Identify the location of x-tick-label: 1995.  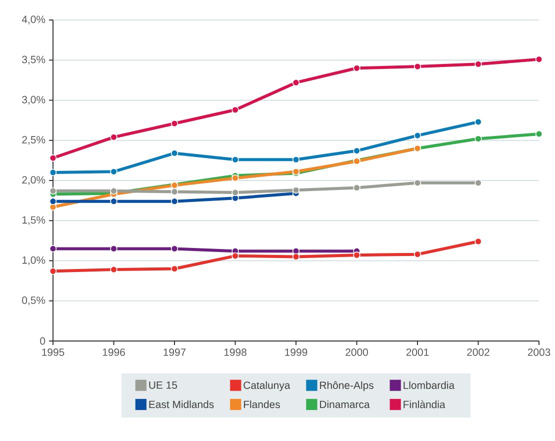
(53, 352).